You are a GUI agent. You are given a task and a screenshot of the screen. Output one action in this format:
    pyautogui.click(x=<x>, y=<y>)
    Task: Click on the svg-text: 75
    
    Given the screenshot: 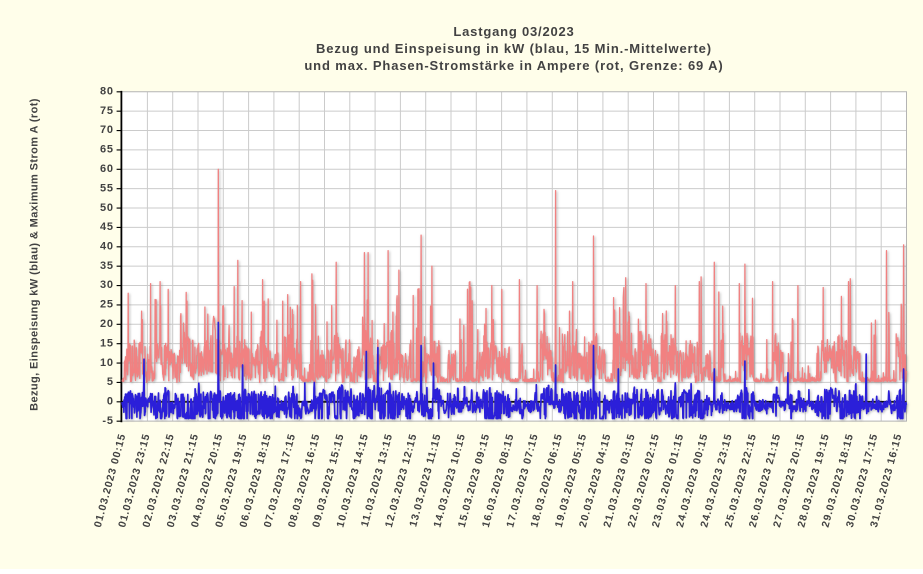 What is the action you would take?
    pyautogui.click(x=107, y=111)
    